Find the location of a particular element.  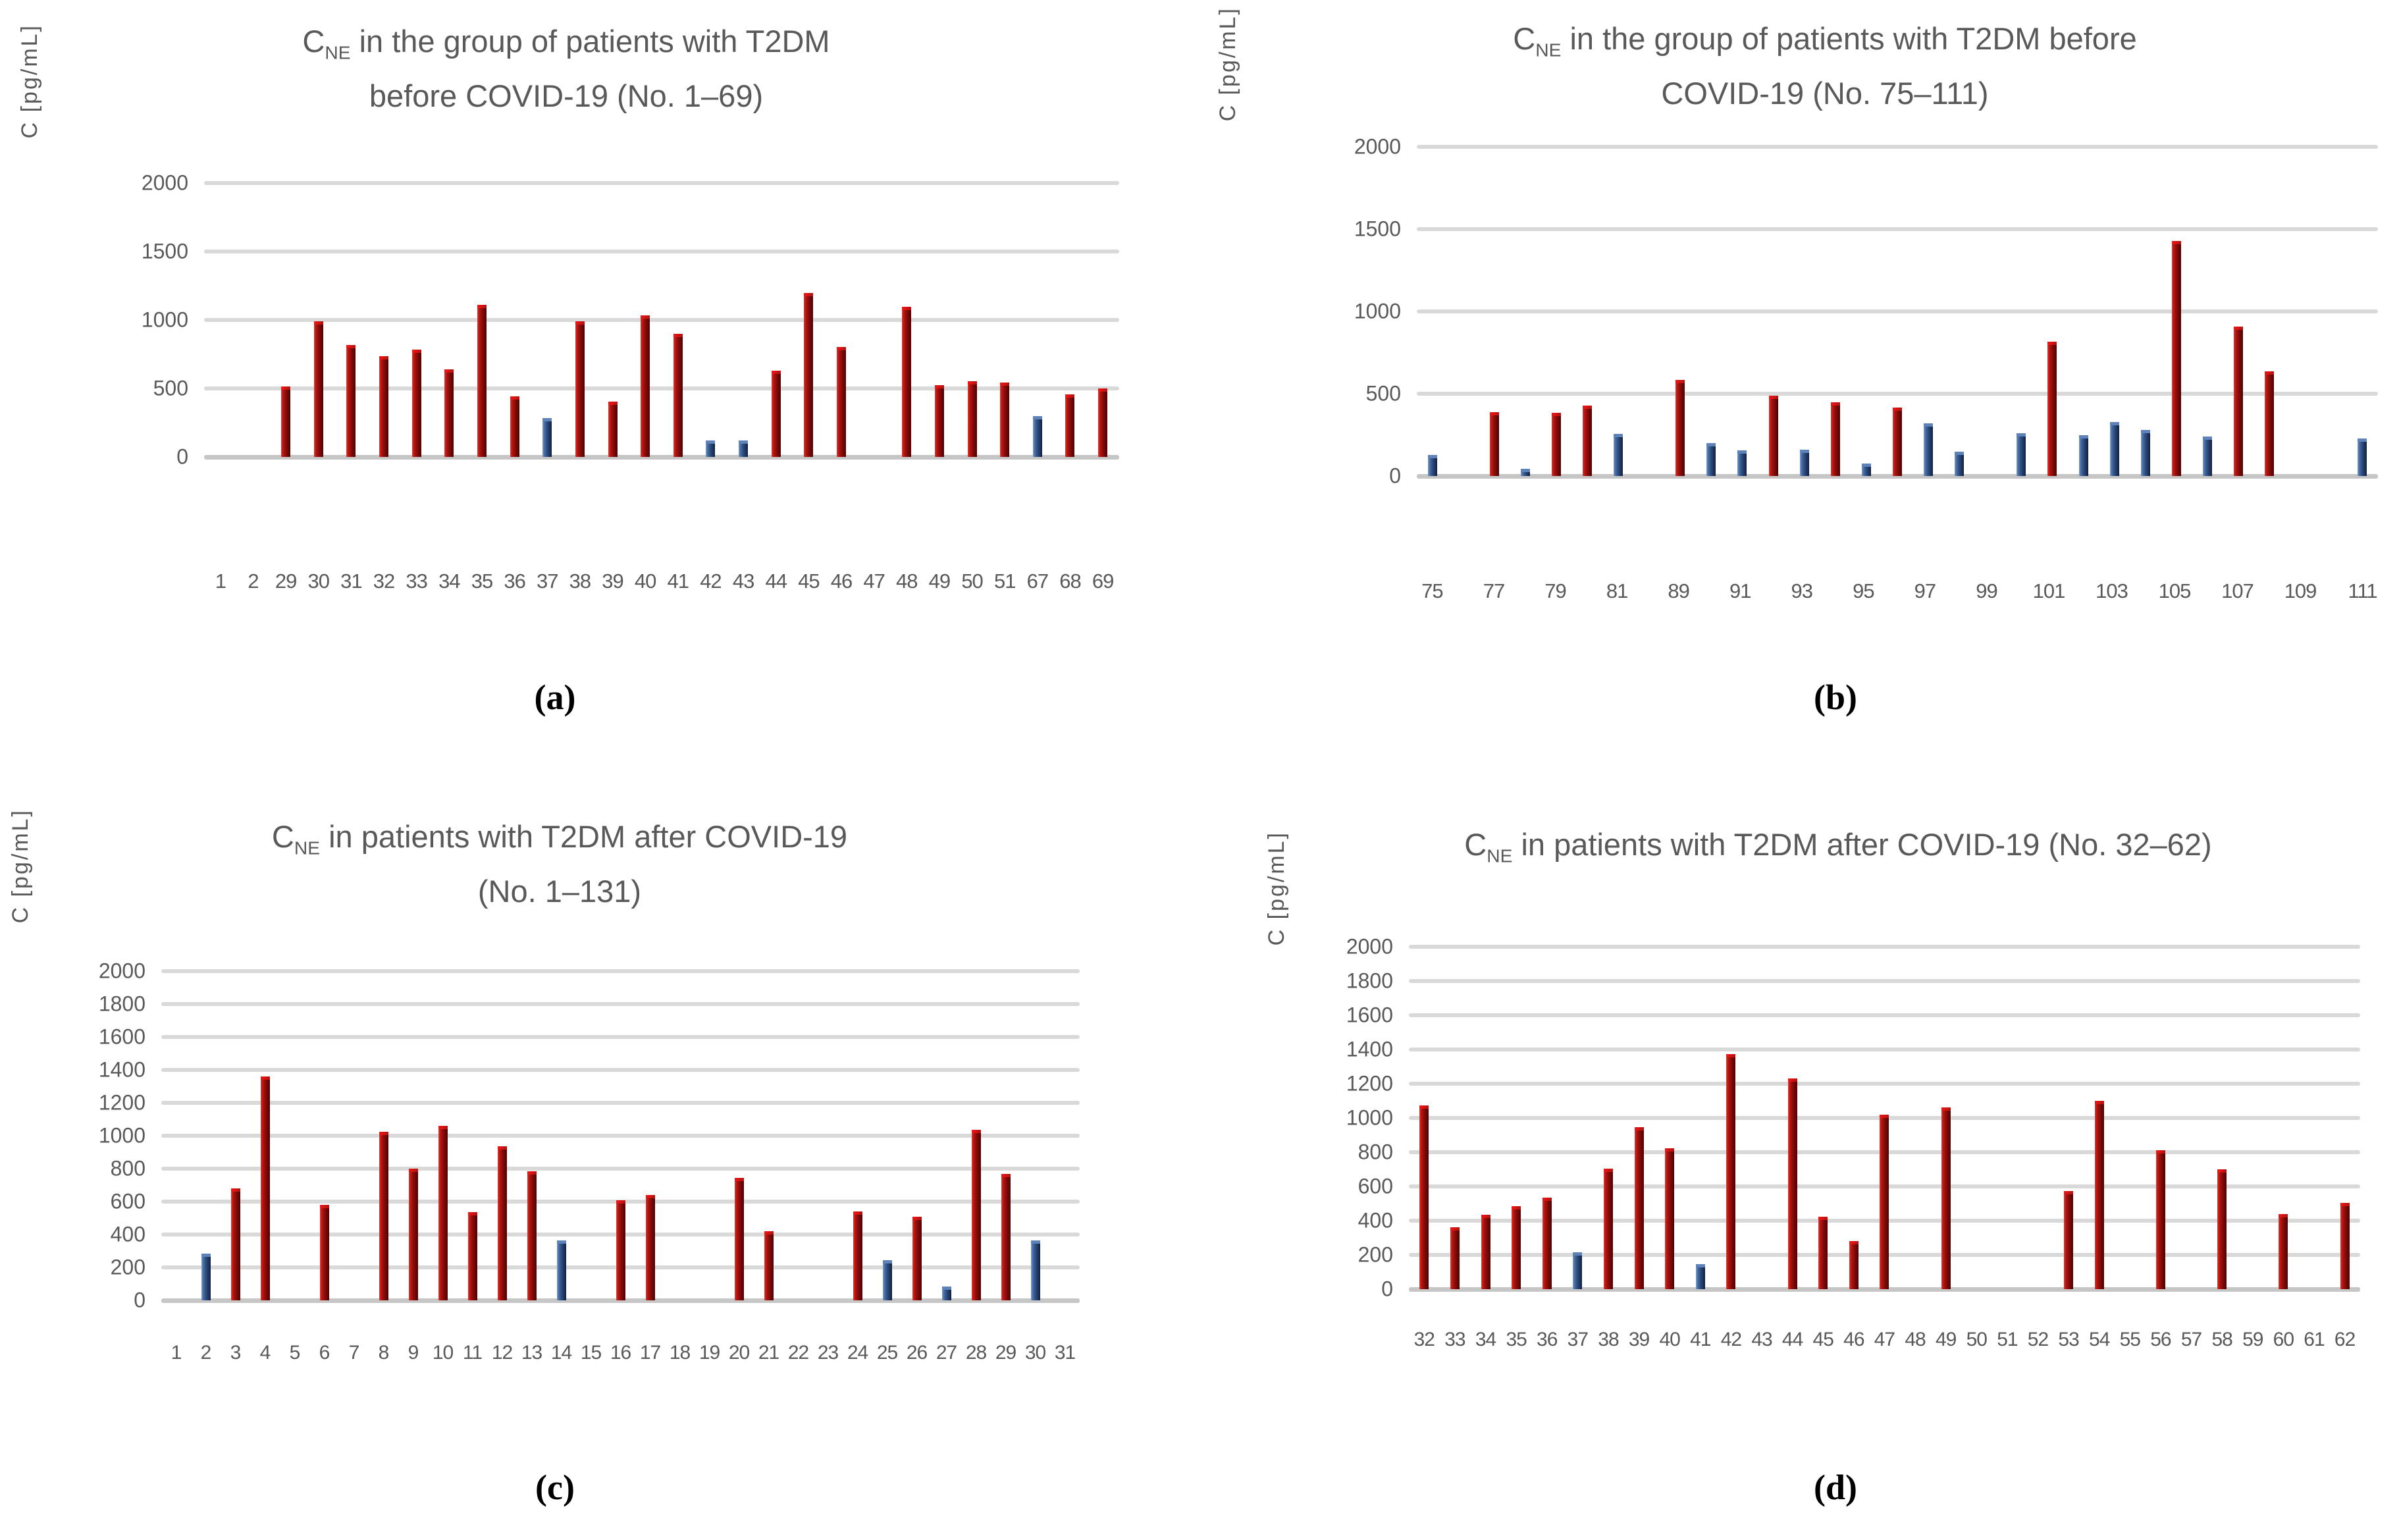

x-tick-label: 14 is located at coordinates (561, 1353).